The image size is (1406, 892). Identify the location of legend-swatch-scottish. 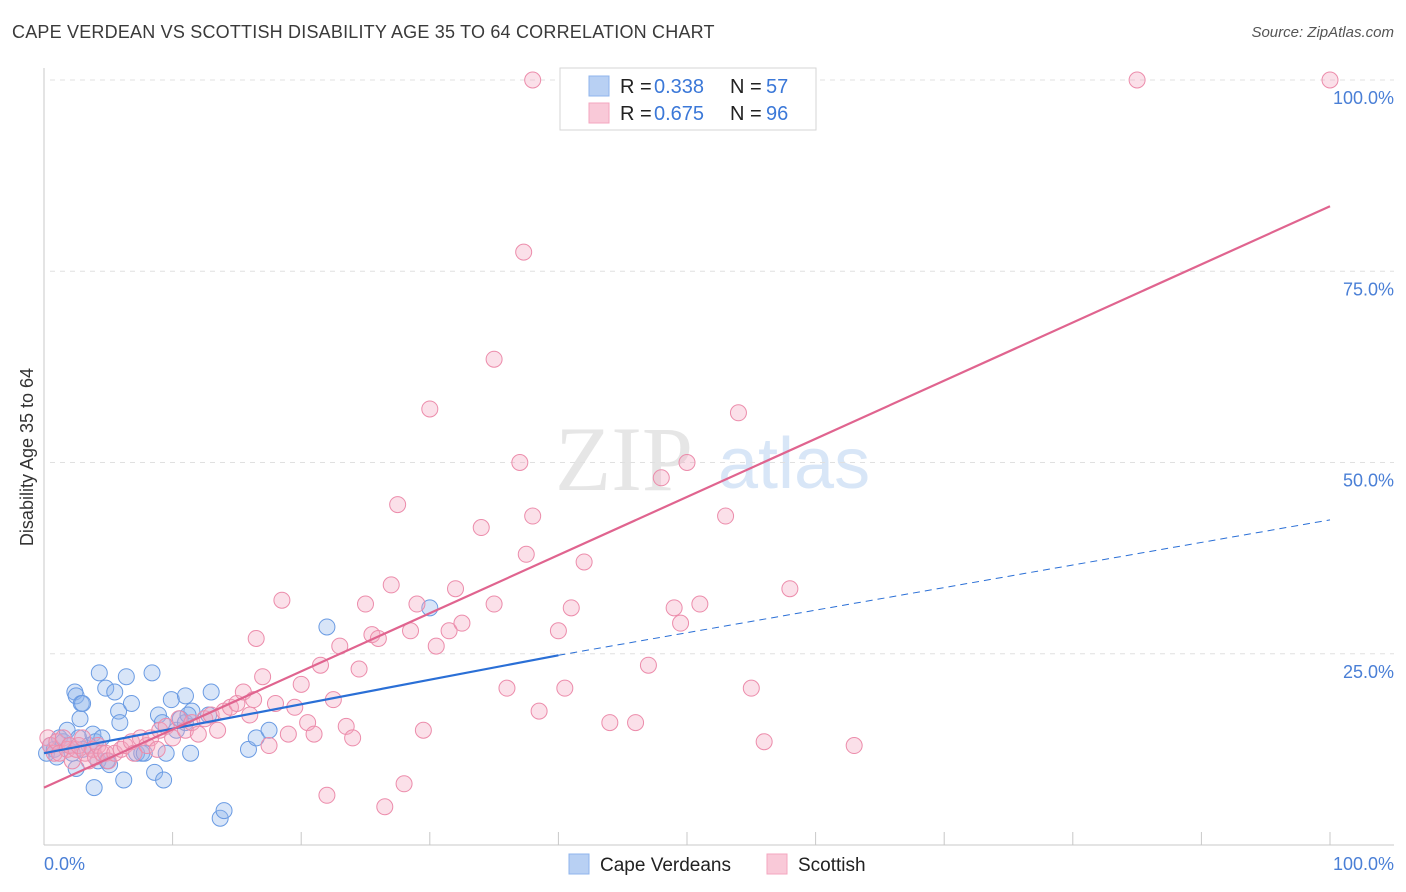
(599, 113).